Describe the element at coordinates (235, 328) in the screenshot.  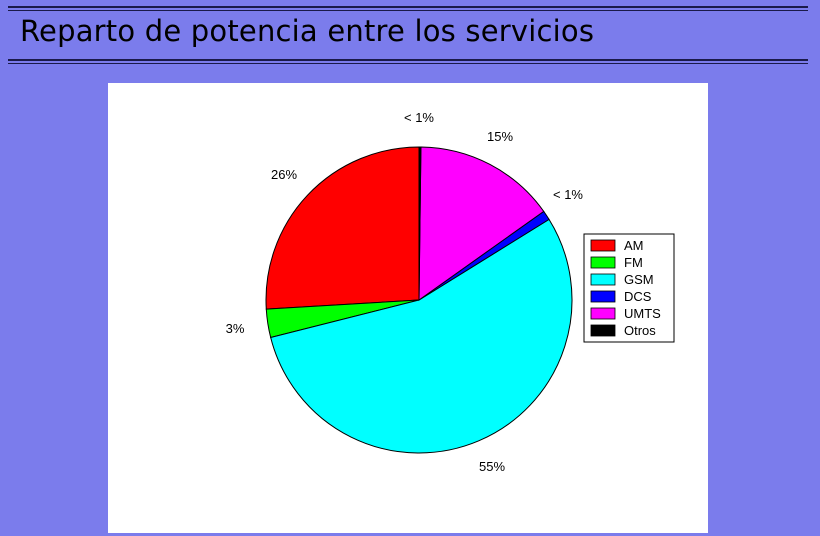
I see `slice-label-fm: 3%` at that location.